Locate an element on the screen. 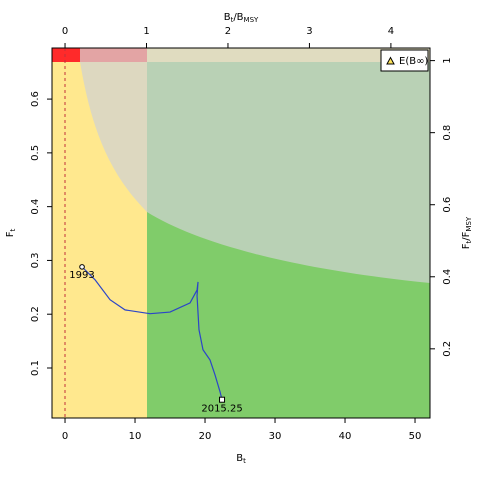 The width and height of the screenshot is (480, 480). x-tick-label: 10 is located at coordinates (135, 436).